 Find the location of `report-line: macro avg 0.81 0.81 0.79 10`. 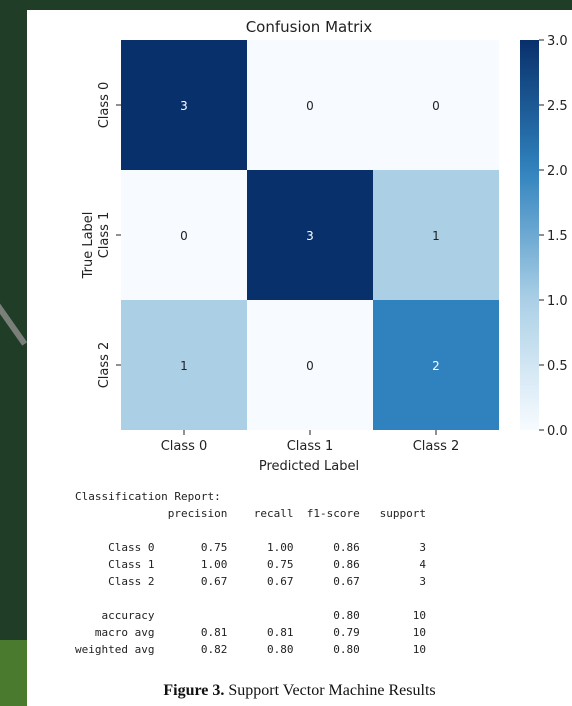

report-line: macro avg 0.81 0.81 0.79 10 is located at coordinates (250, 632).